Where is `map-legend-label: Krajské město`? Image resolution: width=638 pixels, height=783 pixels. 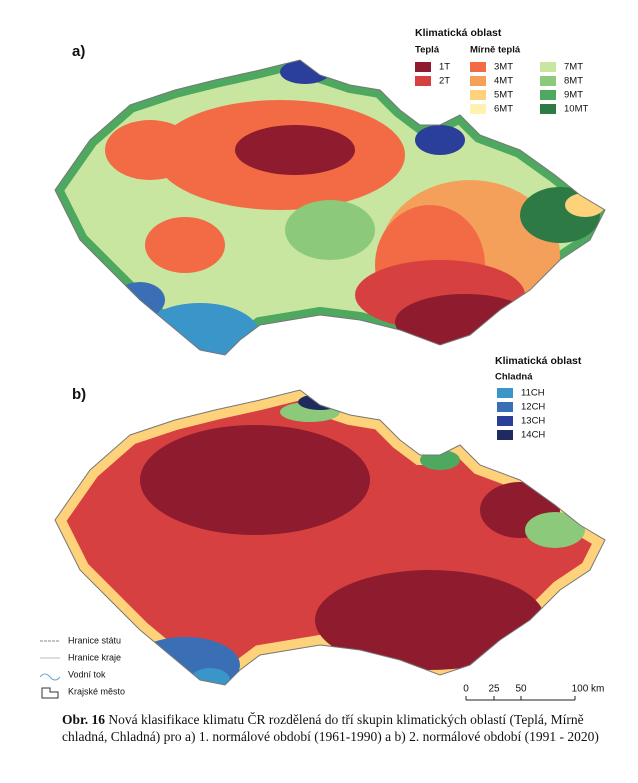 map-legend-label: Krajské město is located at coordinates (96, 691).